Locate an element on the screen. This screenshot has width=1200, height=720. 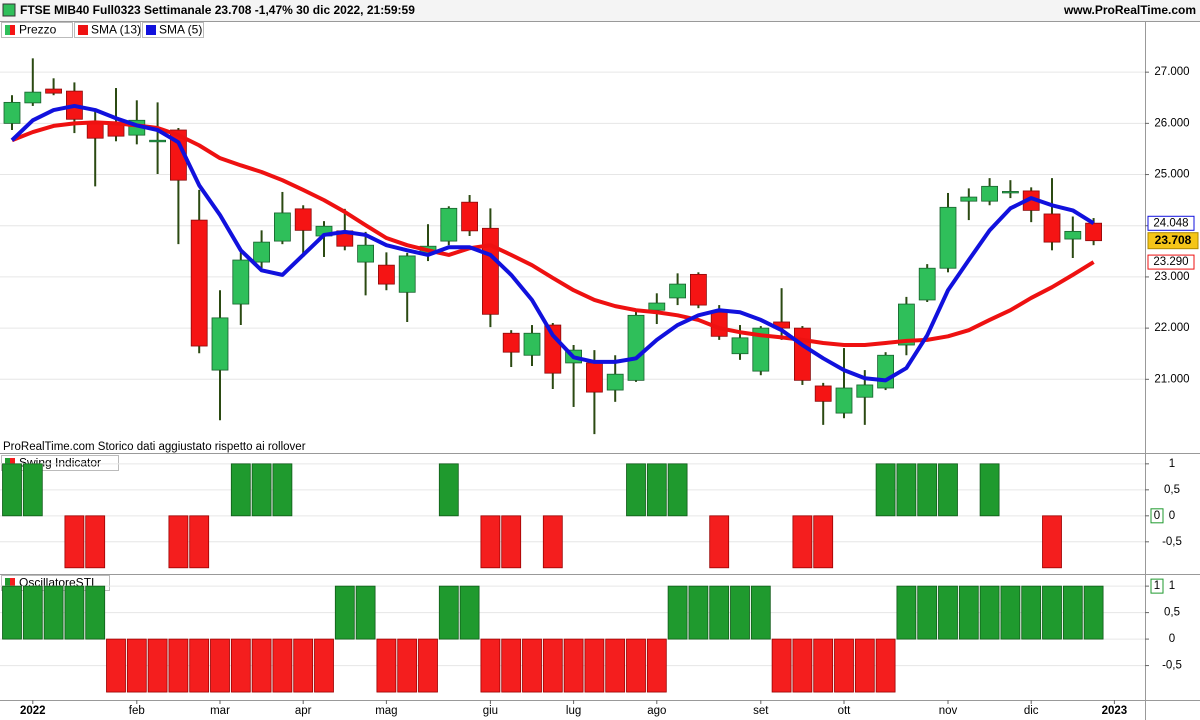
y-tick-label: 0,5 is located at coordinates (1172, 490).